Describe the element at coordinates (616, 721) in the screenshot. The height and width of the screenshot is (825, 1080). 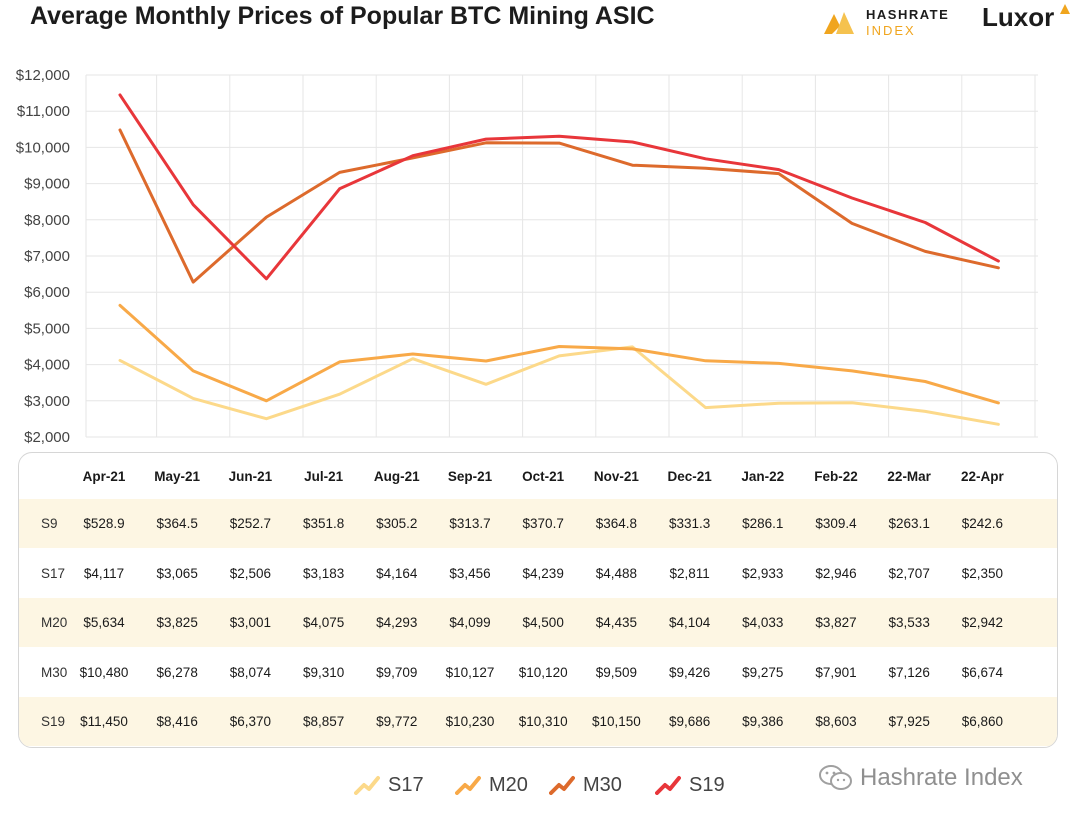
I see `table-cell: $10,150` at that location.